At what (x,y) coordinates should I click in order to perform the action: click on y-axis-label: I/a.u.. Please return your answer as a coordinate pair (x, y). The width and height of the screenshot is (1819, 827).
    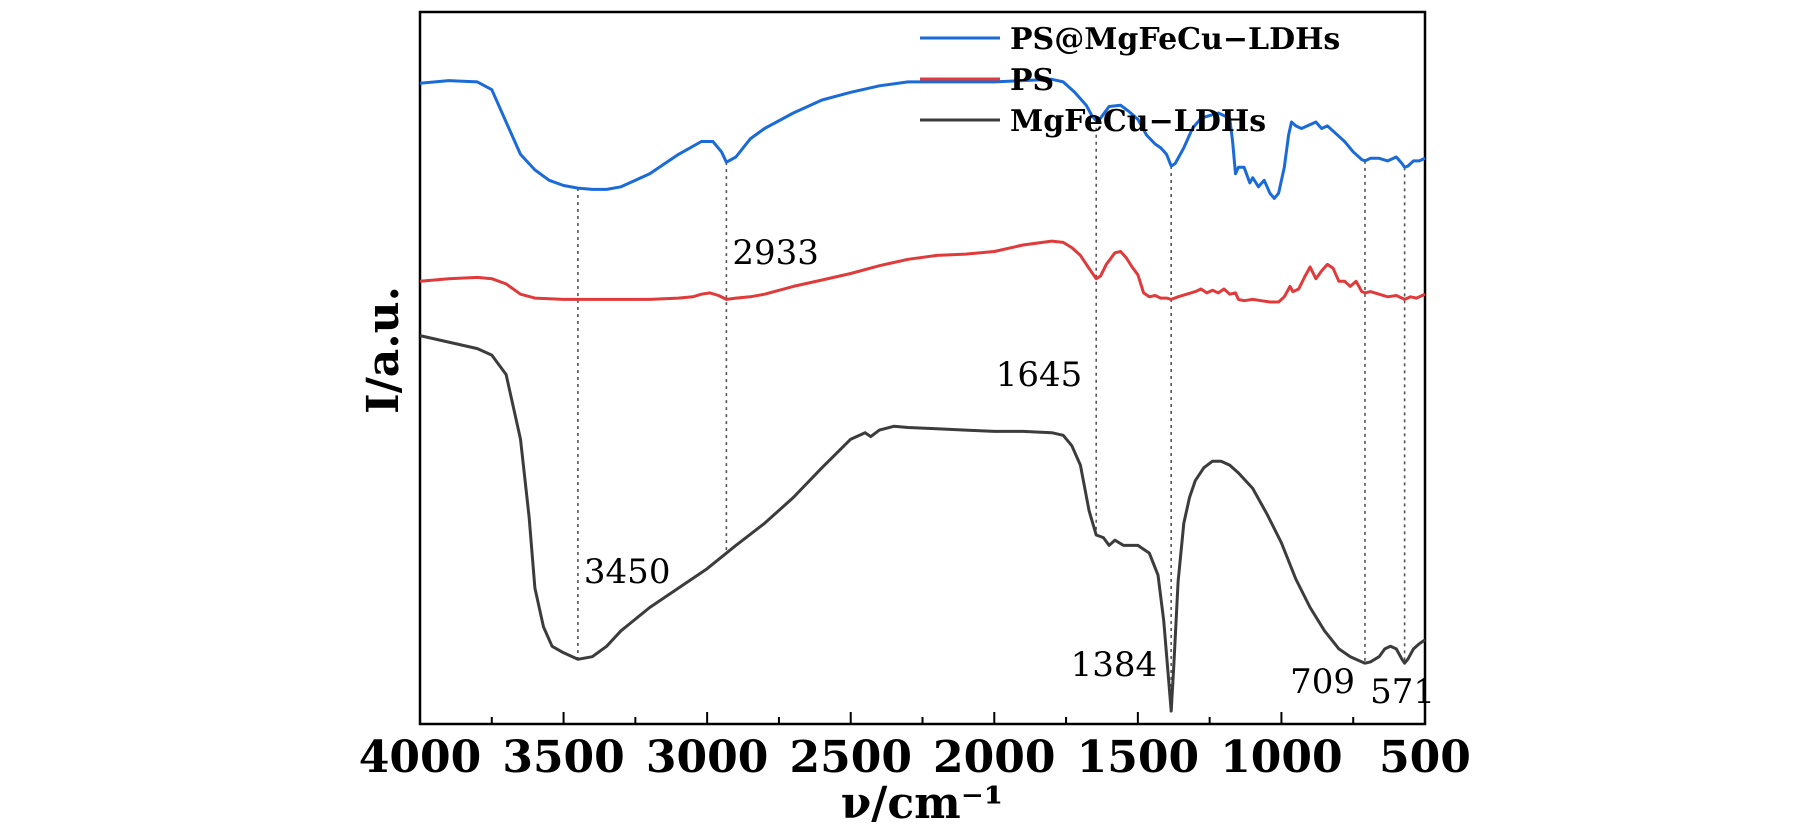
    Looking at the image, I should click on (383, 350).